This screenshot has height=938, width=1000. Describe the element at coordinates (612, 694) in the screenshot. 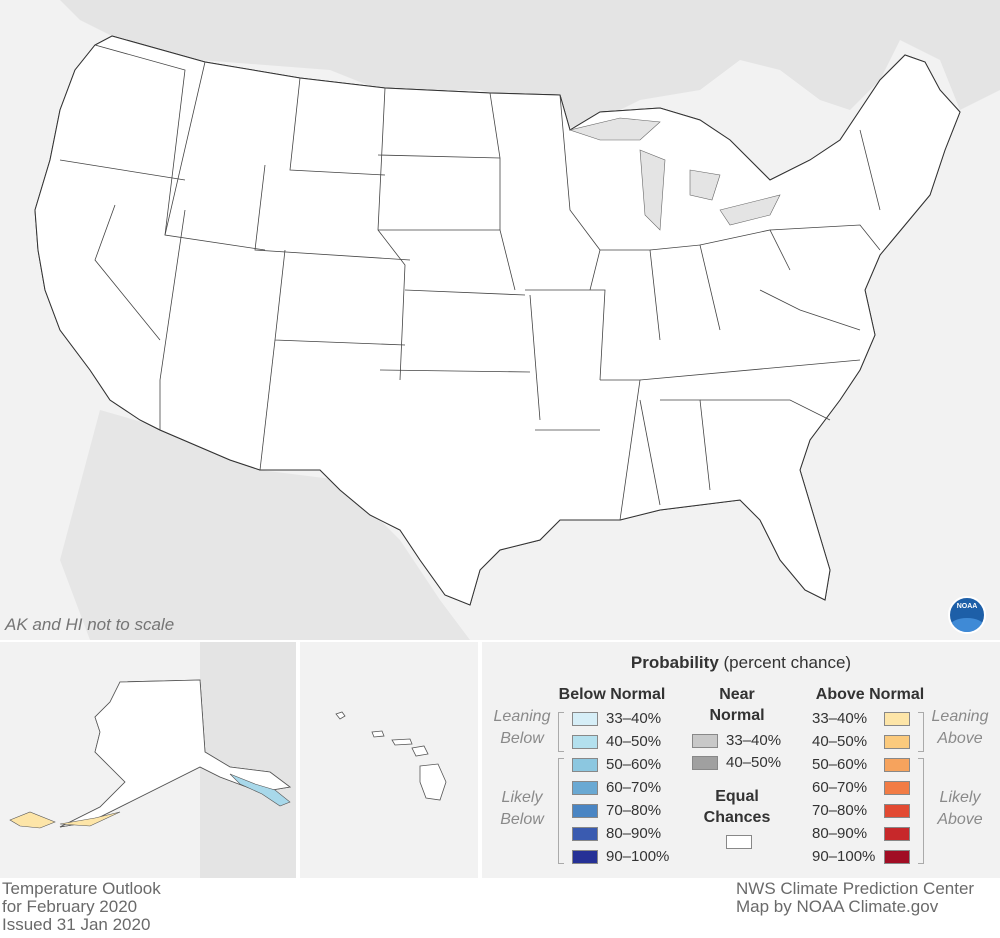

I see `below-normal-heading: Below Normal` at that location.